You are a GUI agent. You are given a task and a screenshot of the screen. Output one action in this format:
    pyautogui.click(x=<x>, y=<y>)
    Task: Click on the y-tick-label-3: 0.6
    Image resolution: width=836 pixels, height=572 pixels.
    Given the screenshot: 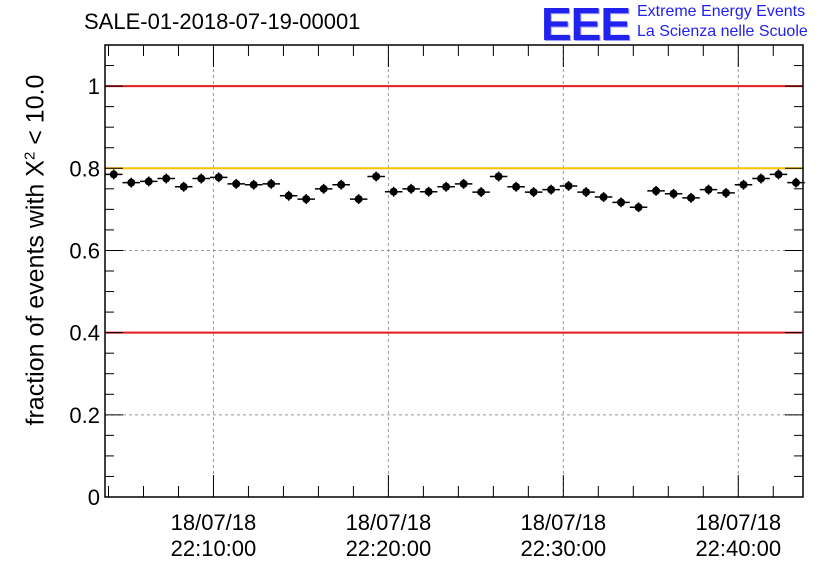 What is the action you would take?
    pyautogui.click(x=84, y=250)
    